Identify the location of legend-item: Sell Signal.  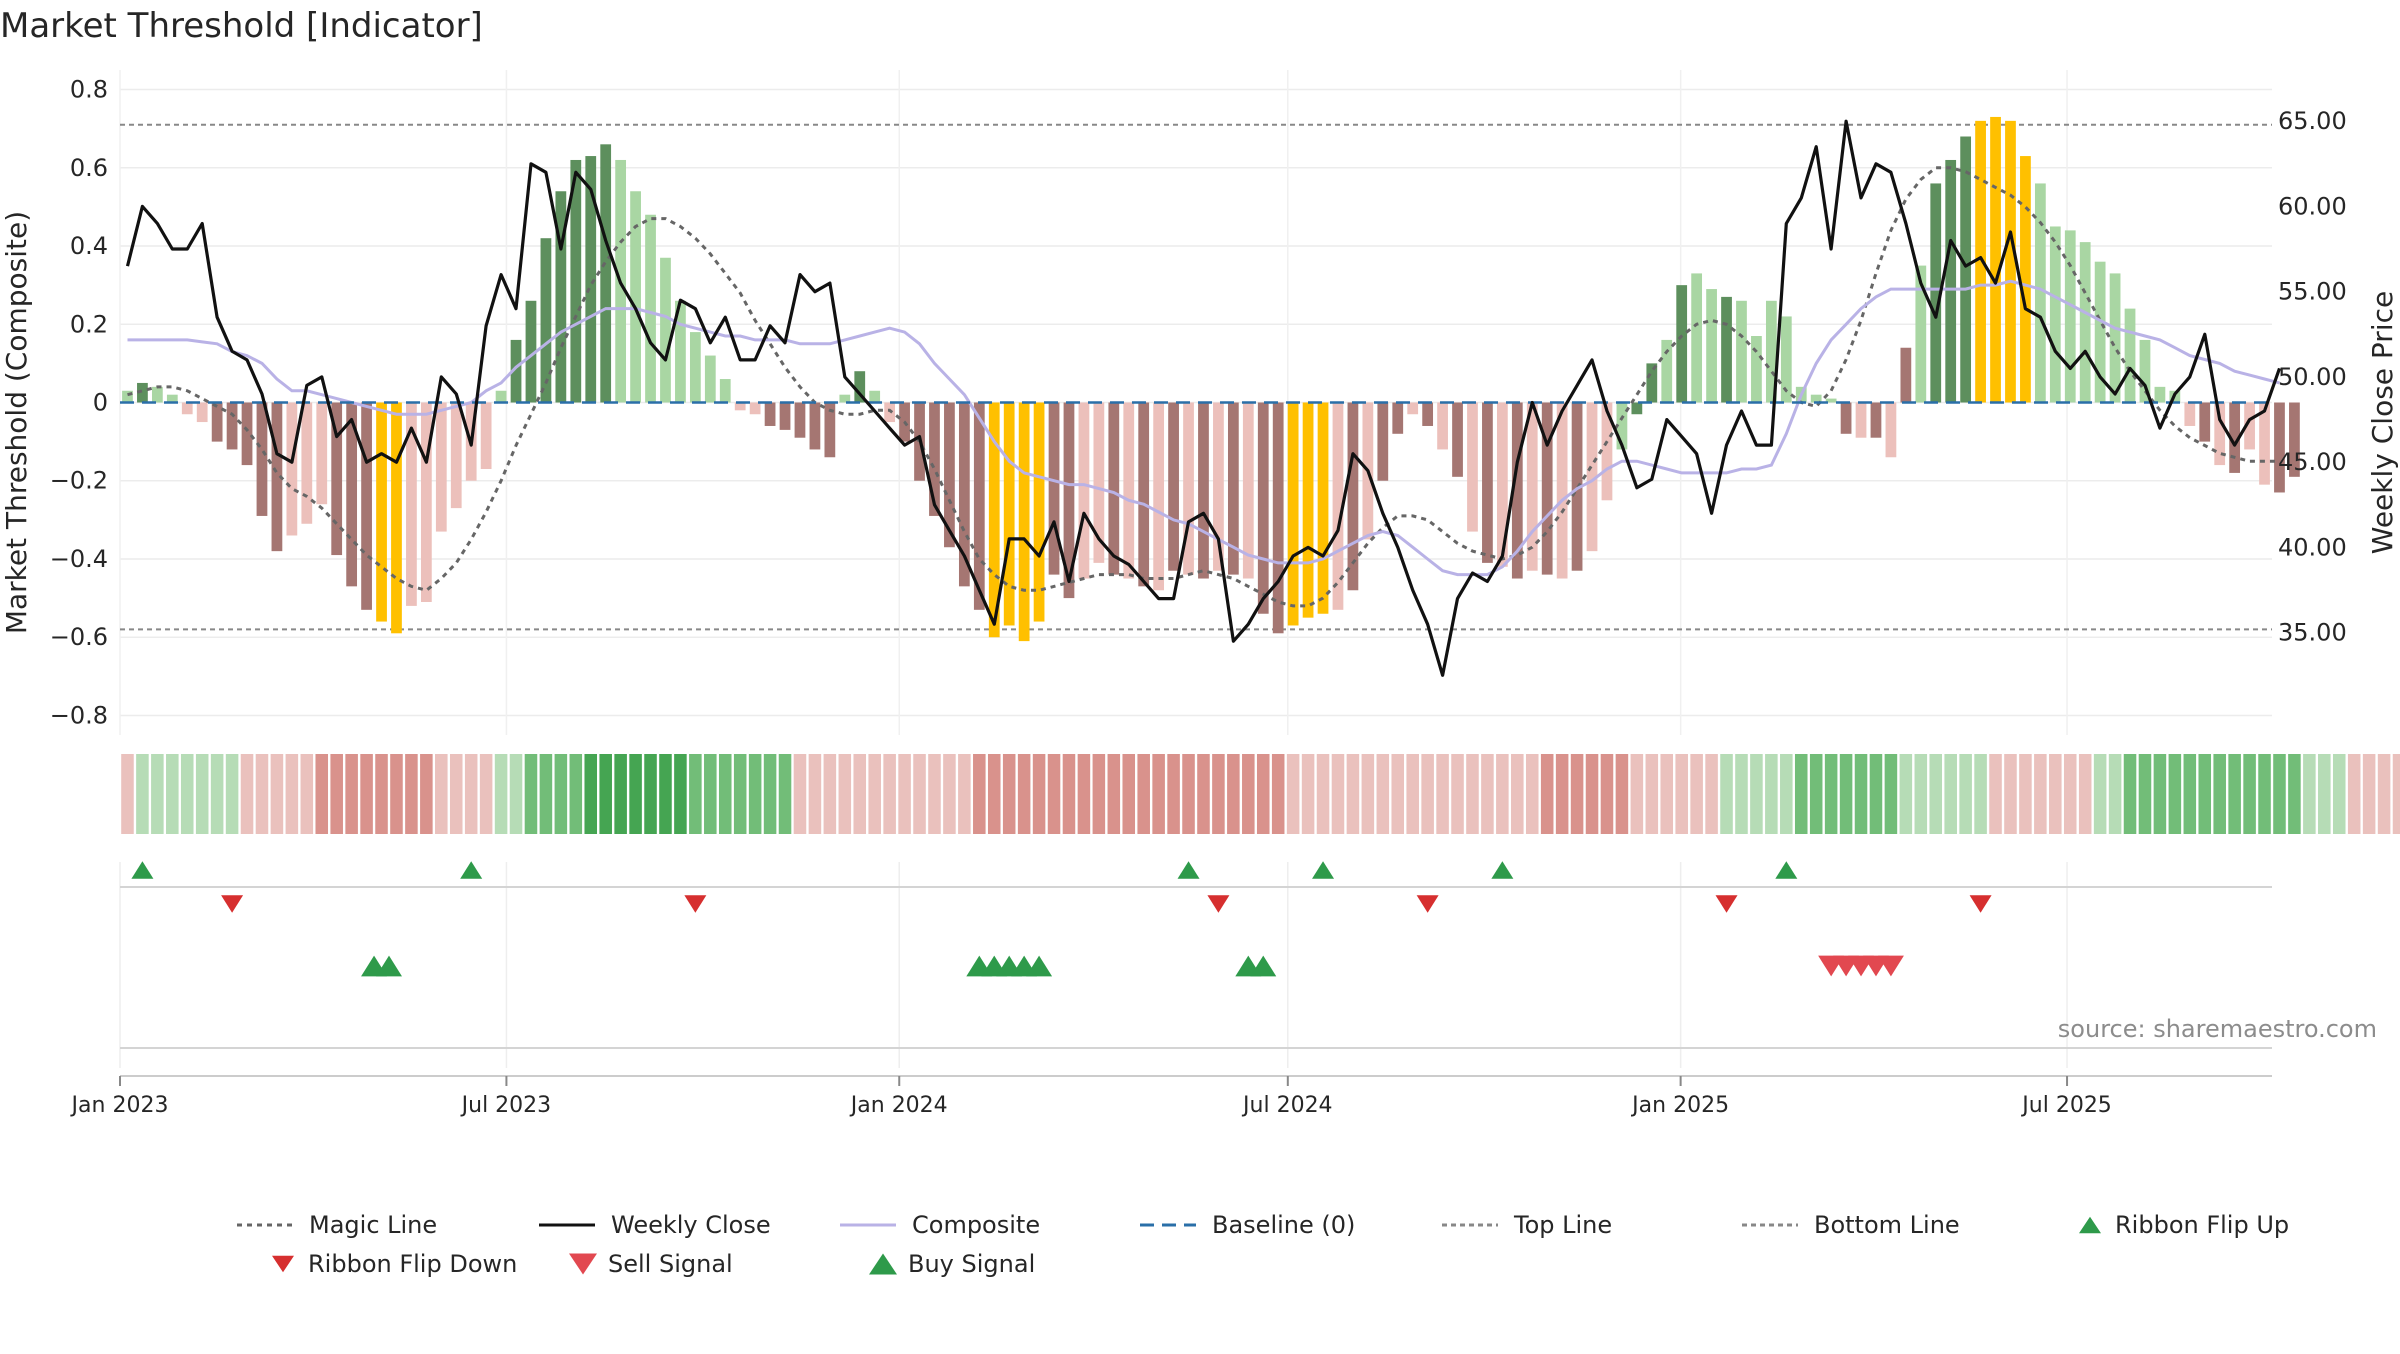
(651, 1264).